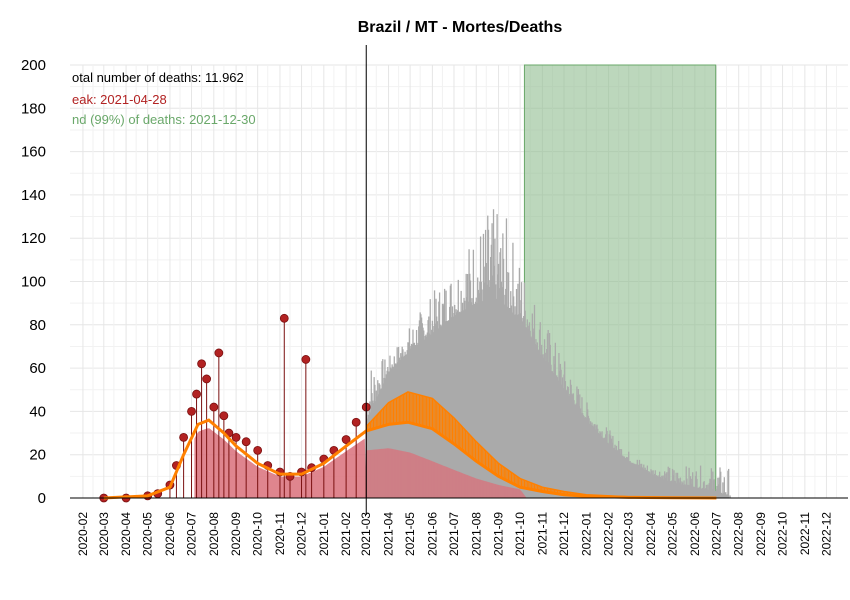  What do you see at coordinates (37, 325) in the screenshot?
I see `y-tick-label: 80` at bounding box center [37, 325].